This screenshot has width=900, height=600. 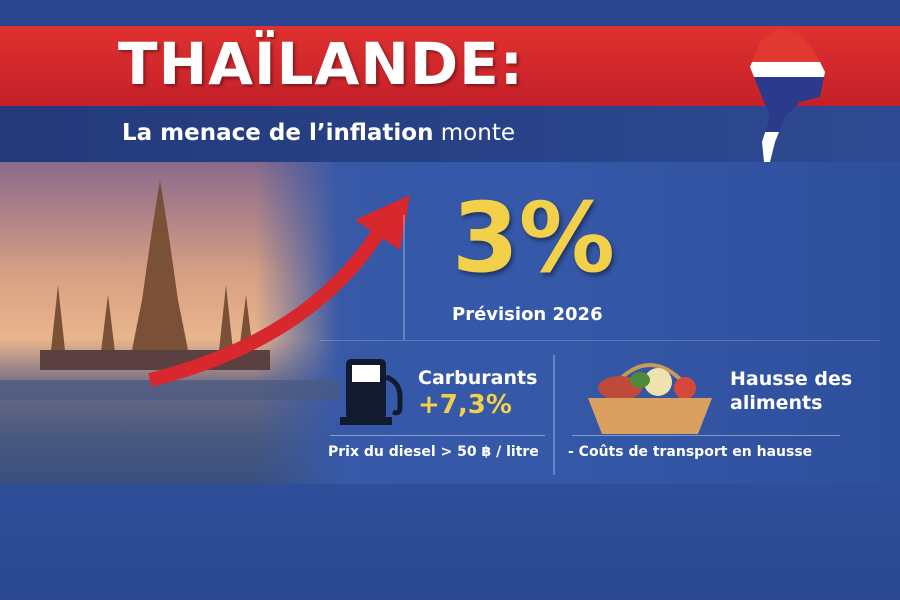 What do you see at coordinates (478, 133) in the screenshot?
I see `subtitle-rest: monte` at bounding box center [478, 133].